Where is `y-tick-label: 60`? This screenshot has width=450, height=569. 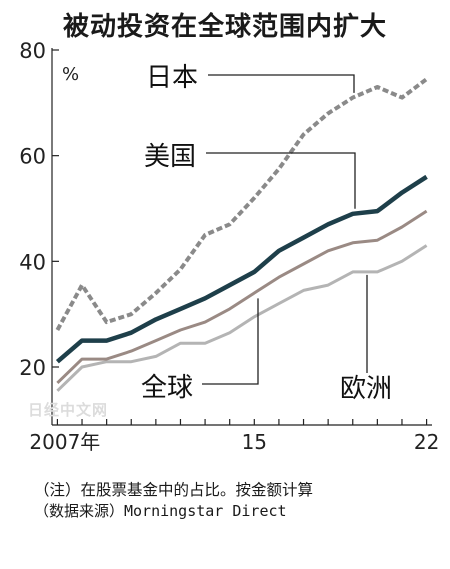 y-tick-label: 60 is located at coordinates (32, 157).